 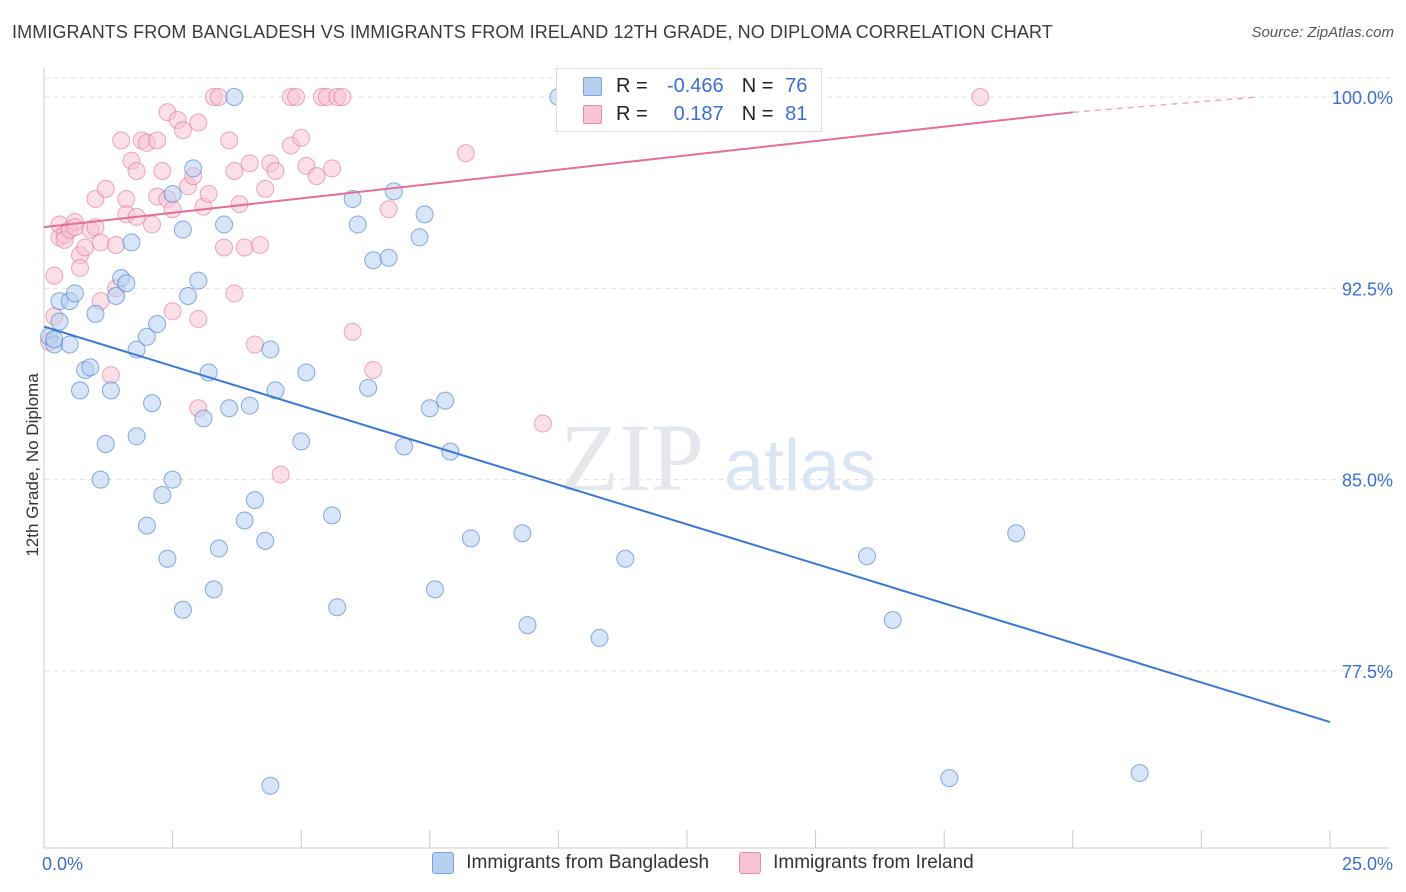 What do you see at coordinates (796, 113) in the screenshot?
I see `legend-n-value: 81` at bounding box center [796, 113].